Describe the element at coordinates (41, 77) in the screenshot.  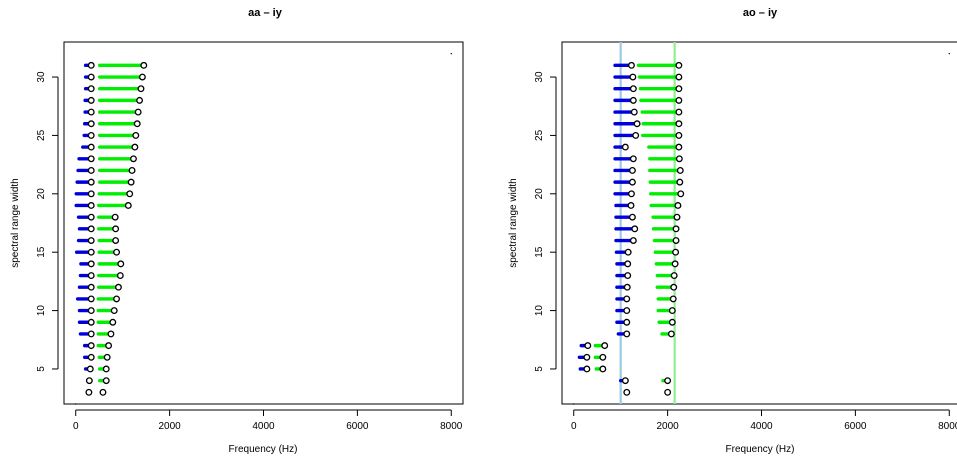
I see `y-tick-label: 30` at that location.